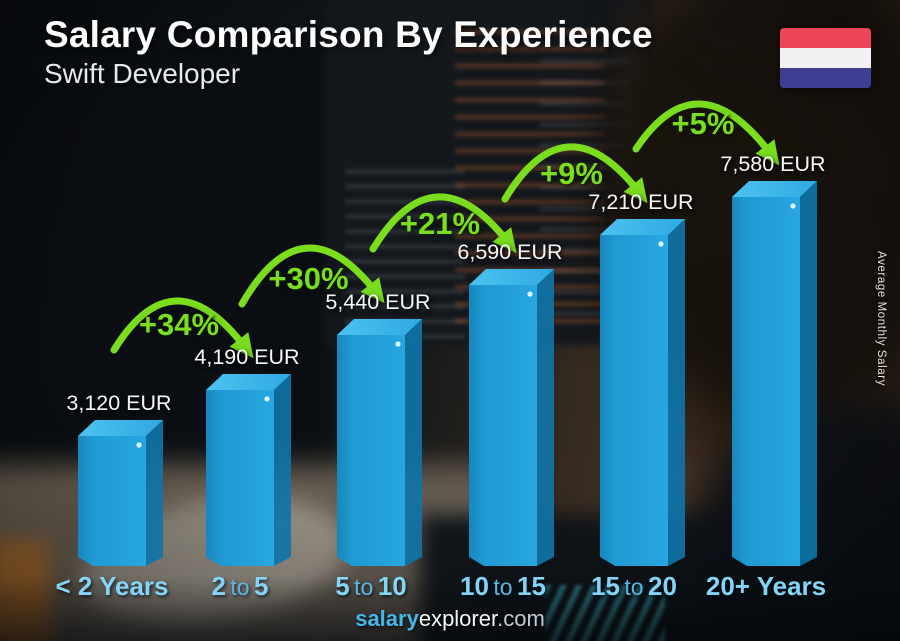  What do you see at coordinates (773, 164) in the screenshot?
I see `bar-value-label: 7,580 EUR` at bounding box center [773, 164].